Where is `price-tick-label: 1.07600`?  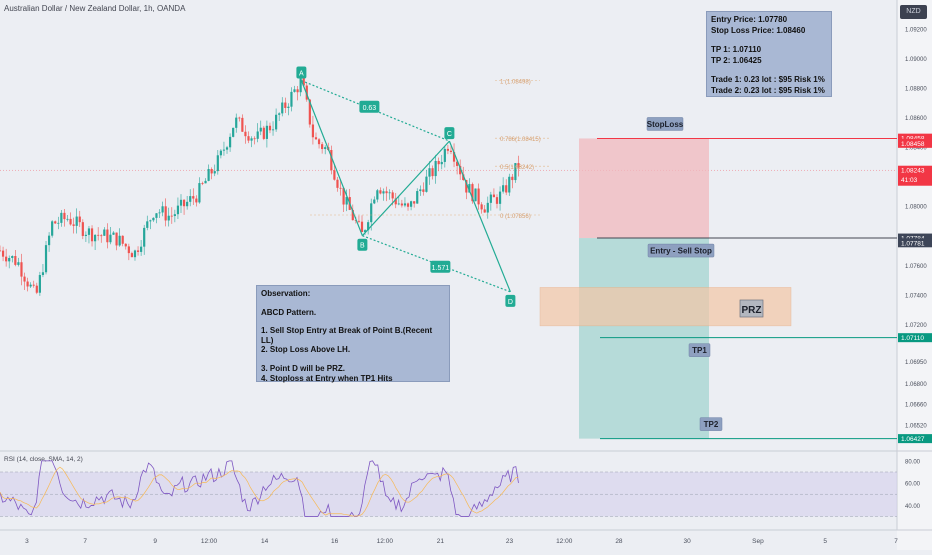 price-tick-label: 1.07600 is located at coordinates (916, 267).